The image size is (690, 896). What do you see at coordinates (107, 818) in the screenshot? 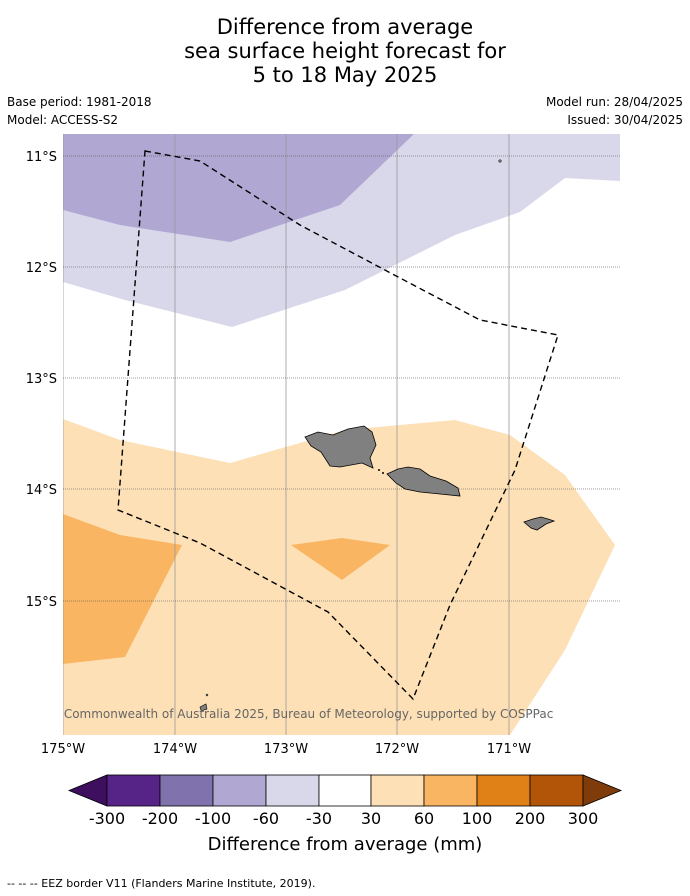
I see `colorbar-tick-minus300: -300` at bounding box center [107, 818].